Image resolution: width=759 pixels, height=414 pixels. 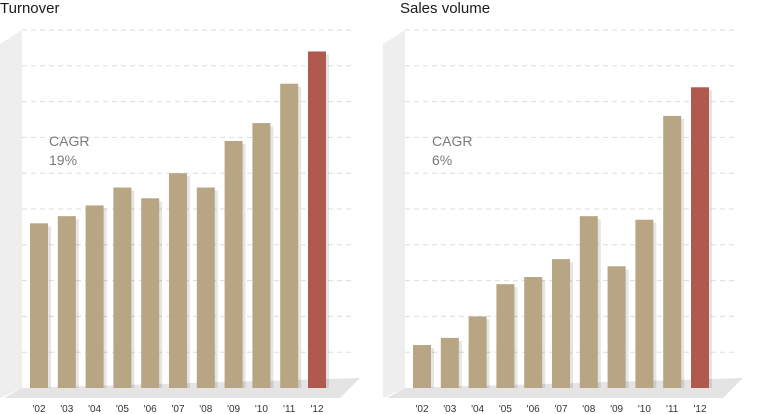 What do you see at coordinates (445, 8) in the screenshot?
I see `chart-title: Sales volume` at bounding box center [445, 8].